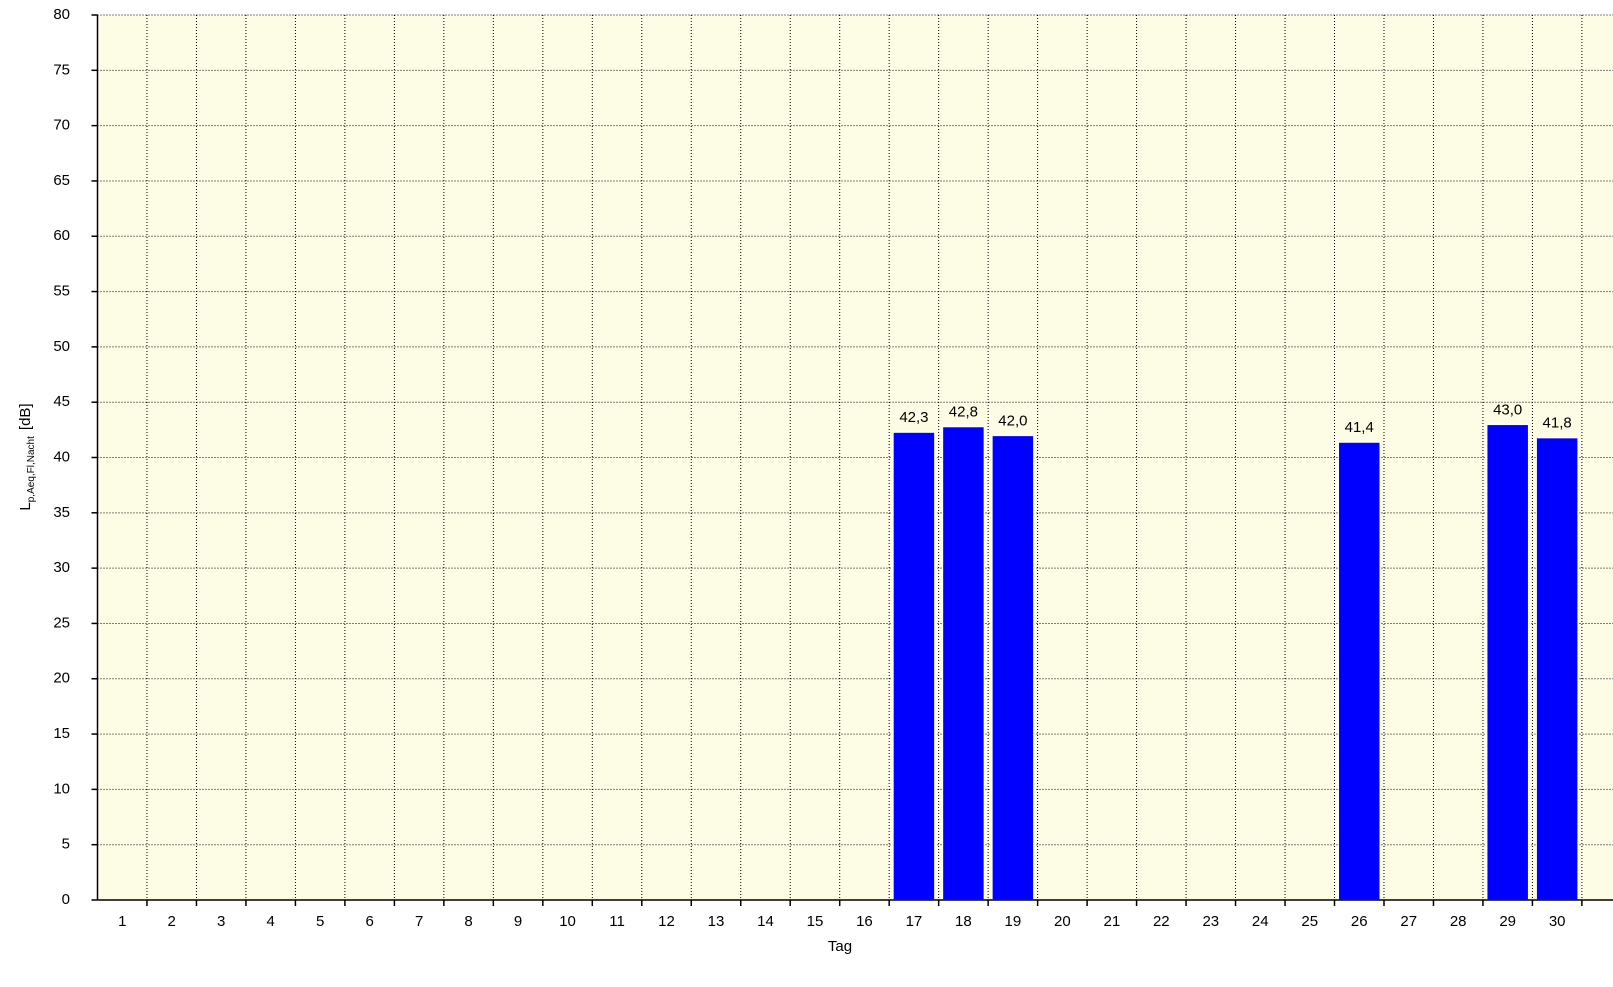  I want to click on x-tick-label: 1, so click(122, 921).